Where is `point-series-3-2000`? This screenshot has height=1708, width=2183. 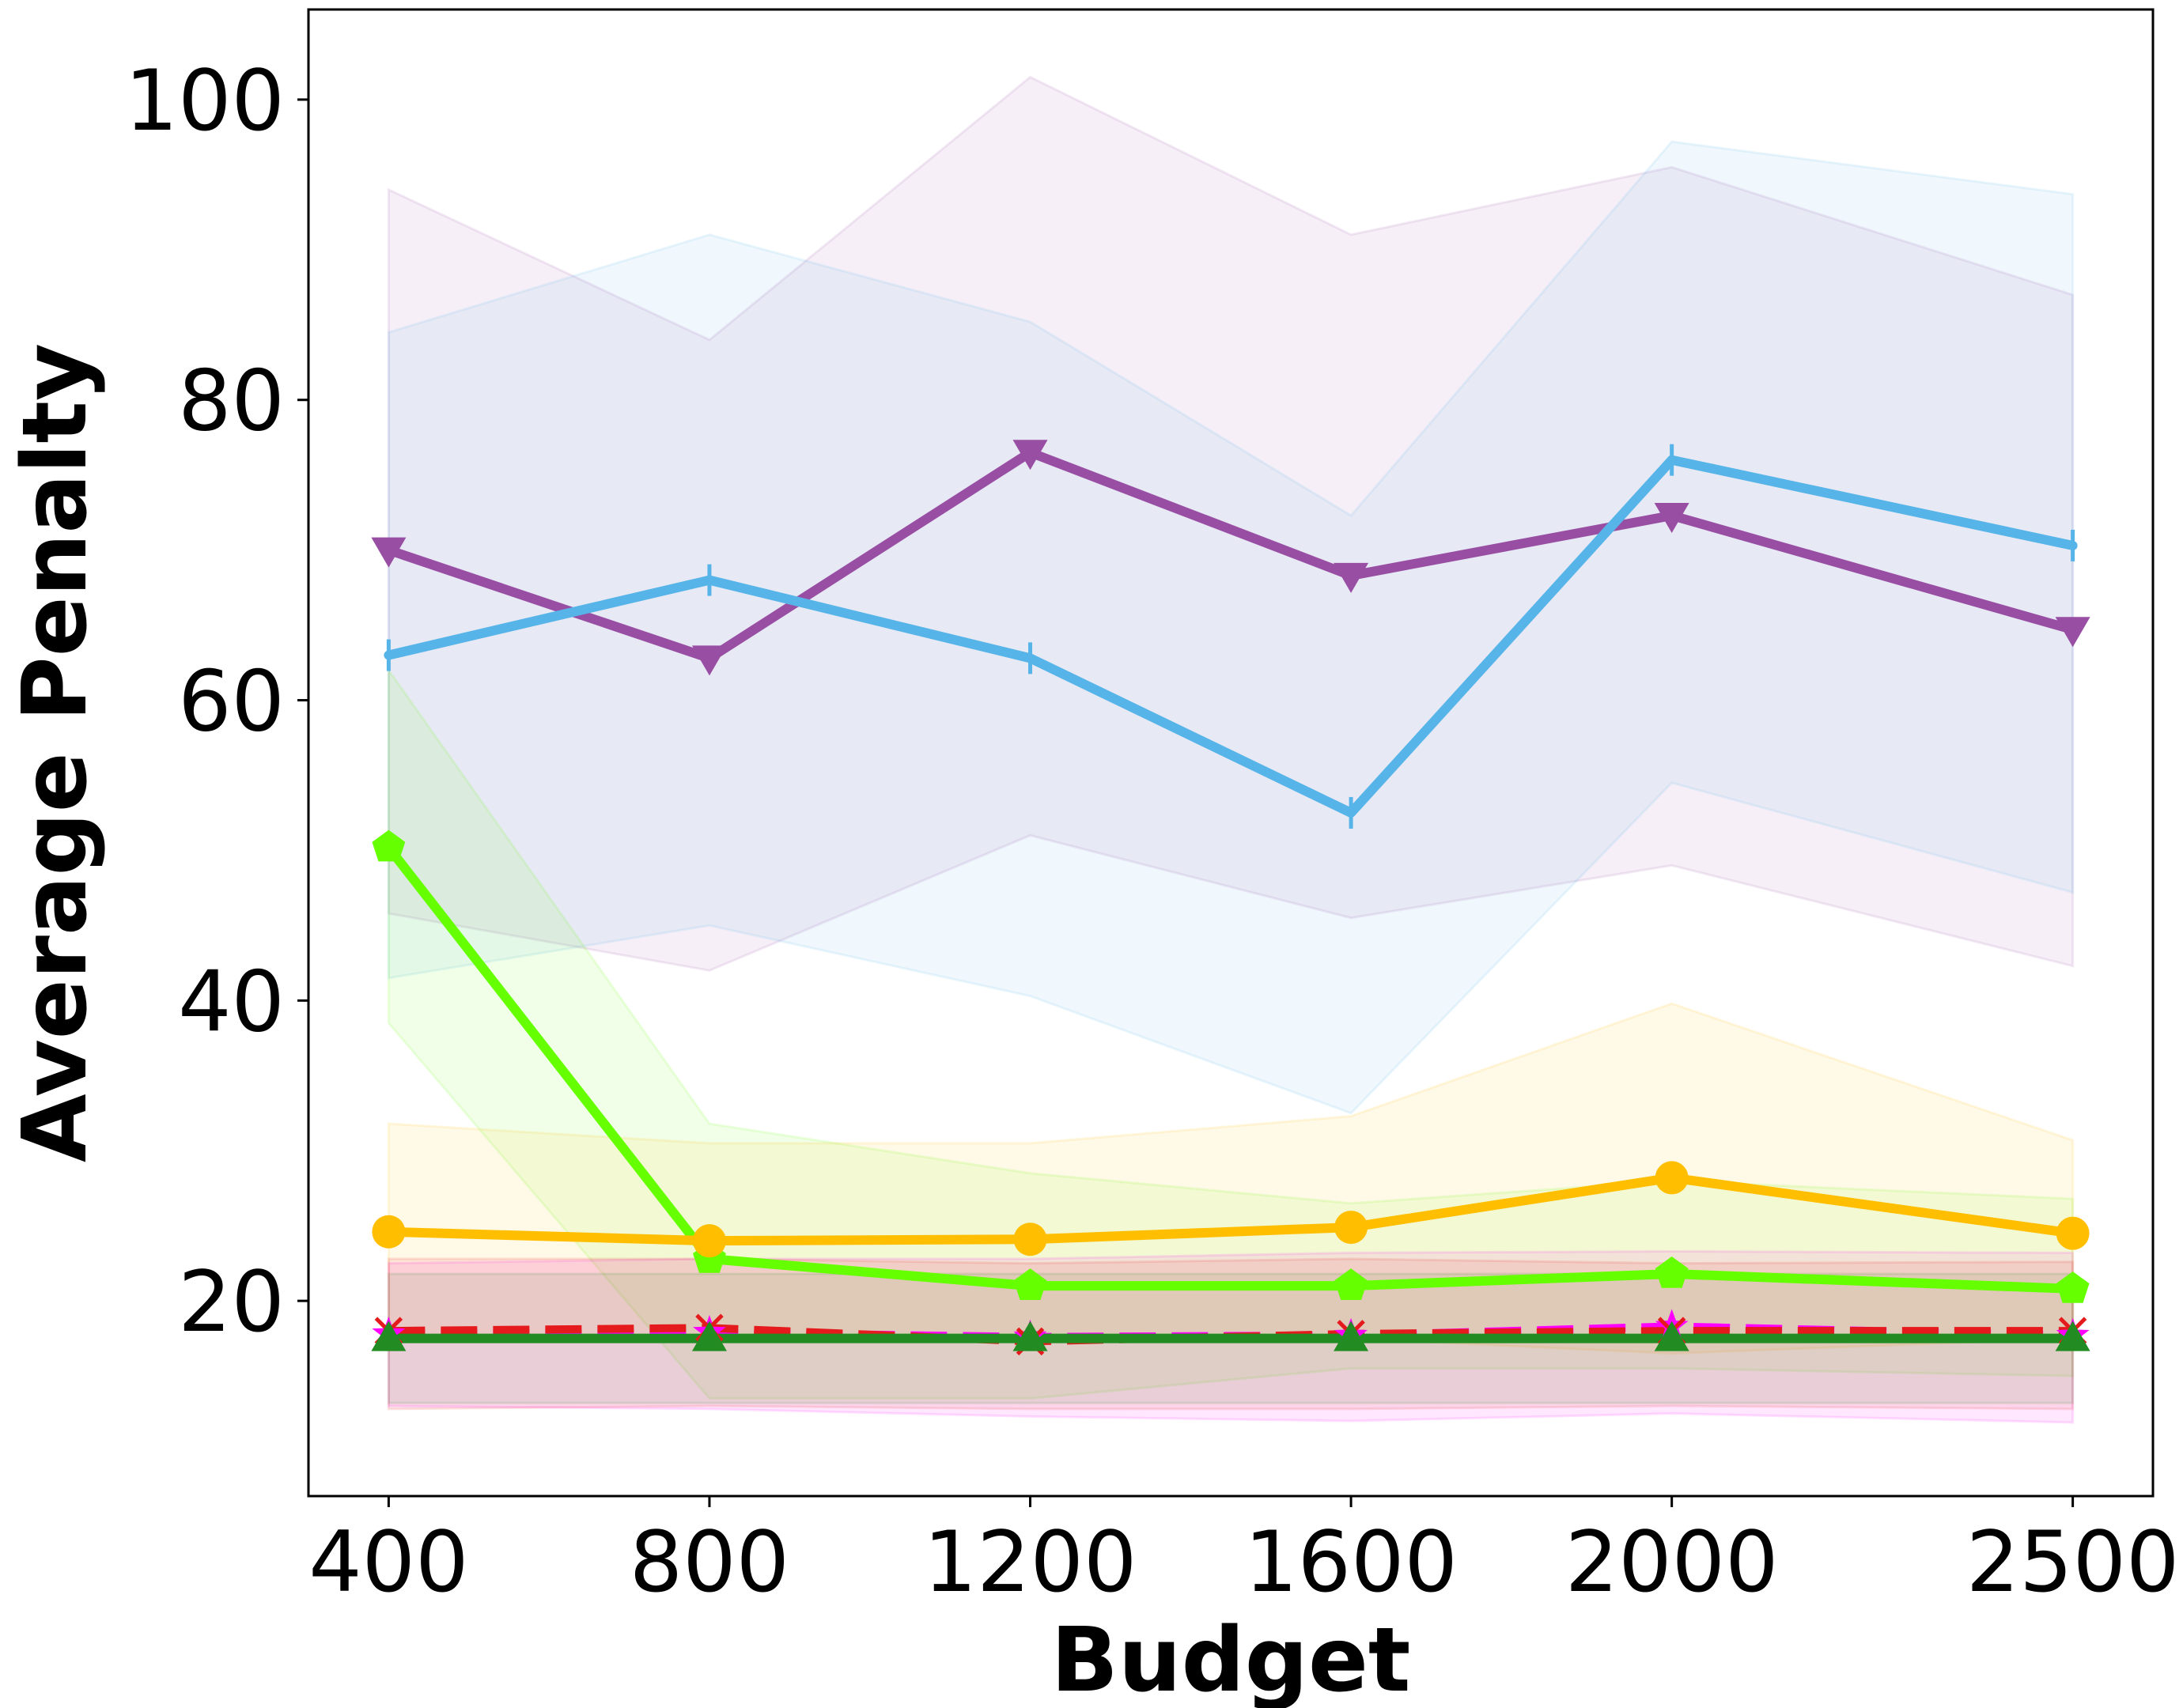 point-series-3-2000 is located at coordinates (1672, 1272).